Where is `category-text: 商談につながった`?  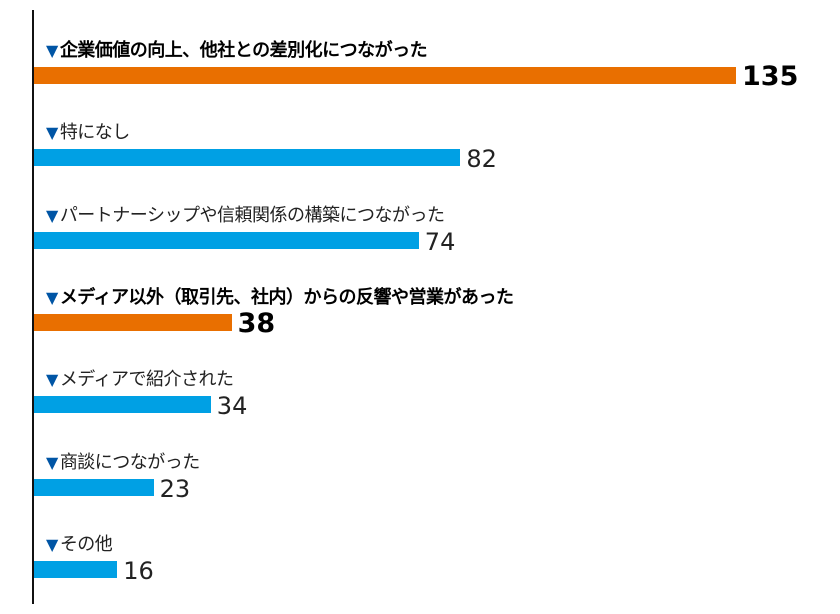 category-text: 商談につながった is located at coordinates (130, 462).